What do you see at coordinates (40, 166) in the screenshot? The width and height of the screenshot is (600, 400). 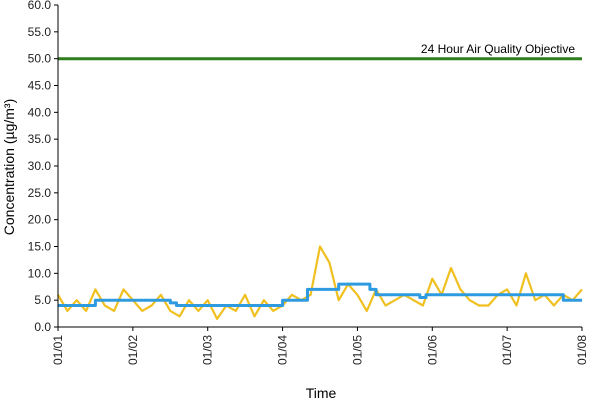 I see `y-tick-label: 30.0` at bounding box center [40, 166].